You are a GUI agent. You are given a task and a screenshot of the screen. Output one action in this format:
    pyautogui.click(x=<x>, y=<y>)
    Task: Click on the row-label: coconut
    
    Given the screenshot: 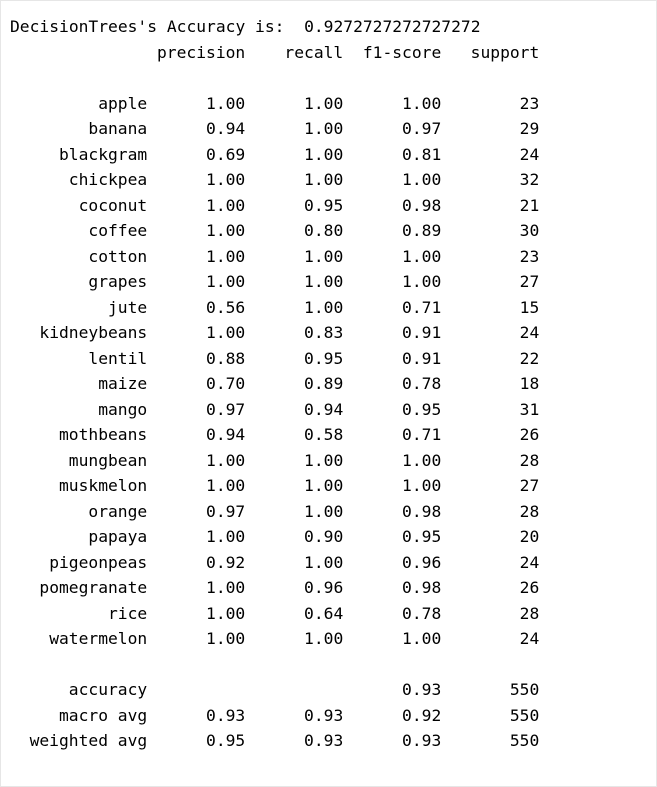 What is the action you would take?
    pyautogui.click(x=113, y=205)
    